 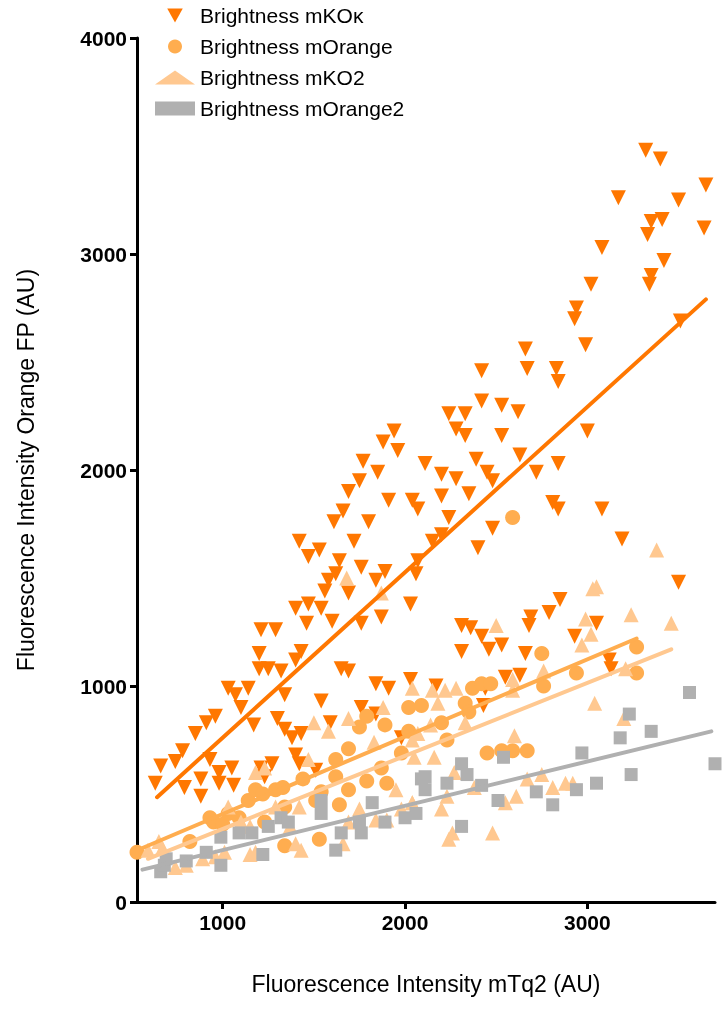 I want to click on y-axis-title: Fluorescence Intensity Orange FP (AU), so click(x=25, y=470).